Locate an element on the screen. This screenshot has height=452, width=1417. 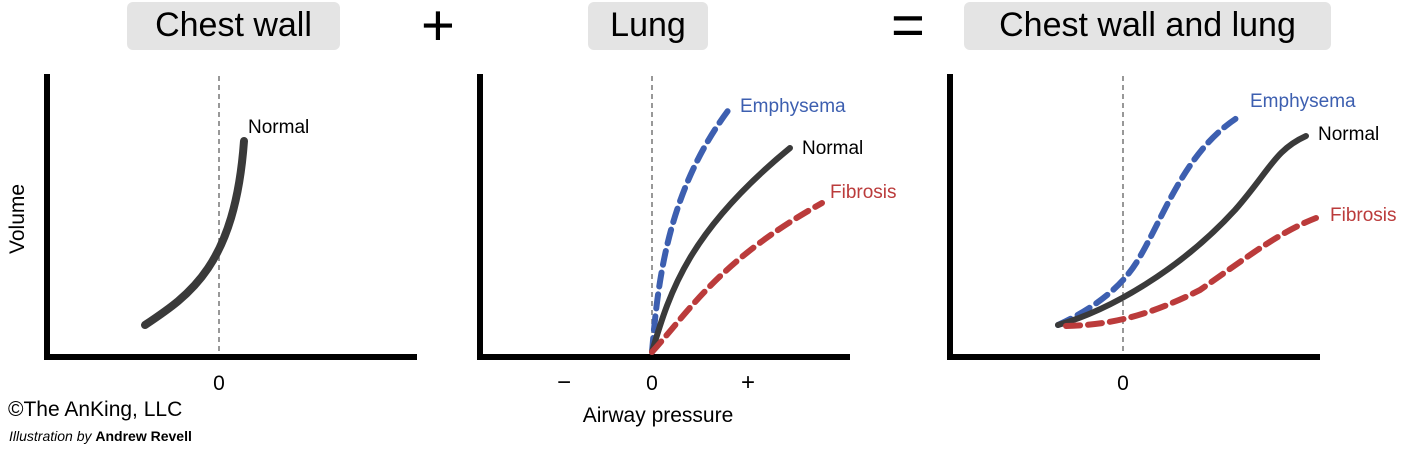
combined-emphysema-curve is located at coordinates (1149, 220).